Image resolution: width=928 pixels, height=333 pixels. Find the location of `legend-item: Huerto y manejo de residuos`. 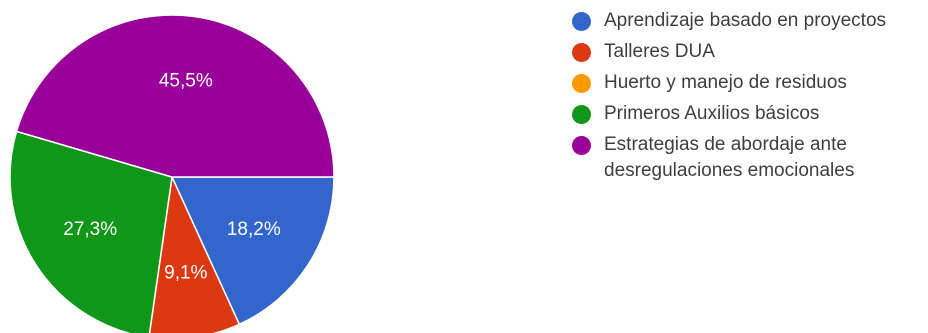

legend-item: Huerto y manejo de residuos is located at coordinates (747, 84).